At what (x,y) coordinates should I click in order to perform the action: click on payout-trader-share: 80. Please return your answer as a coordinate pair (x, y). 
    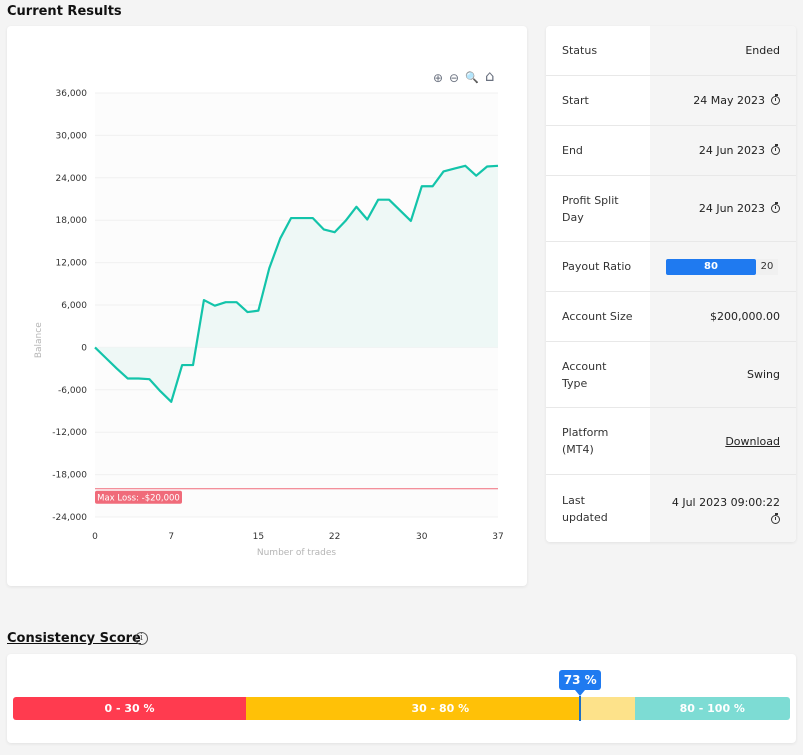
    Looking at the image, I should click on (711, 266).